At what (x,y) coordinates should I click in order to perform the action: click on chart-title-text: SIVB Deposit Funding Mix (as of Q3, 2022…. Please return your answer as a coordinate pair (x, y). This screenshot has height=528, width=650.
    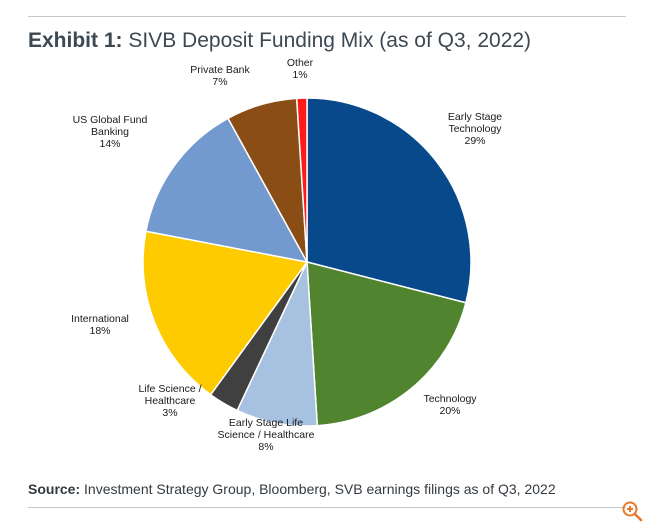
    Looking at the image, I should click on (330, 40).